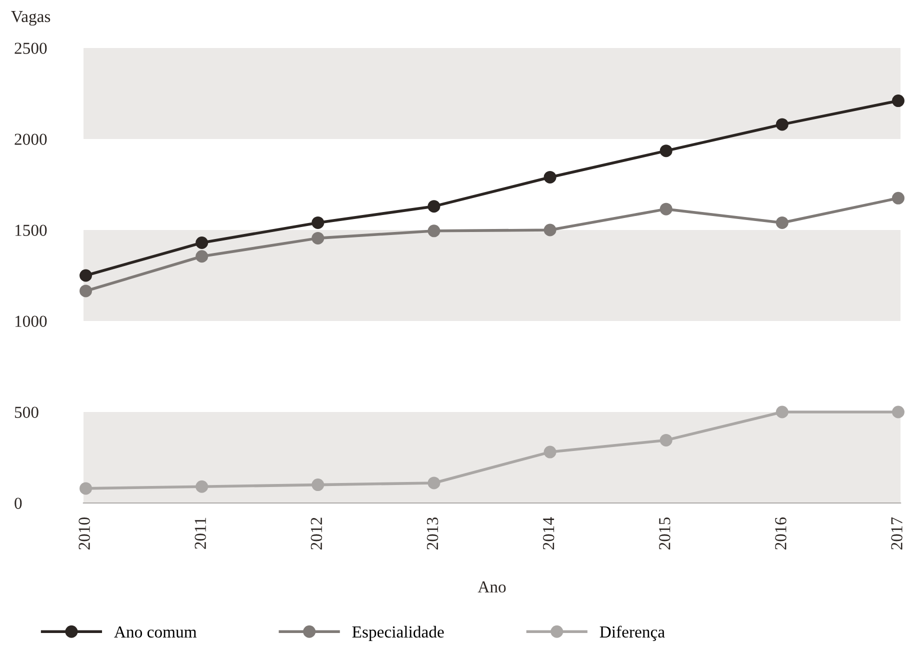 Image resolution: width=910 pixels, height=656 pixels. I want to click on x-tick-label: 2013, so click(432, 534).